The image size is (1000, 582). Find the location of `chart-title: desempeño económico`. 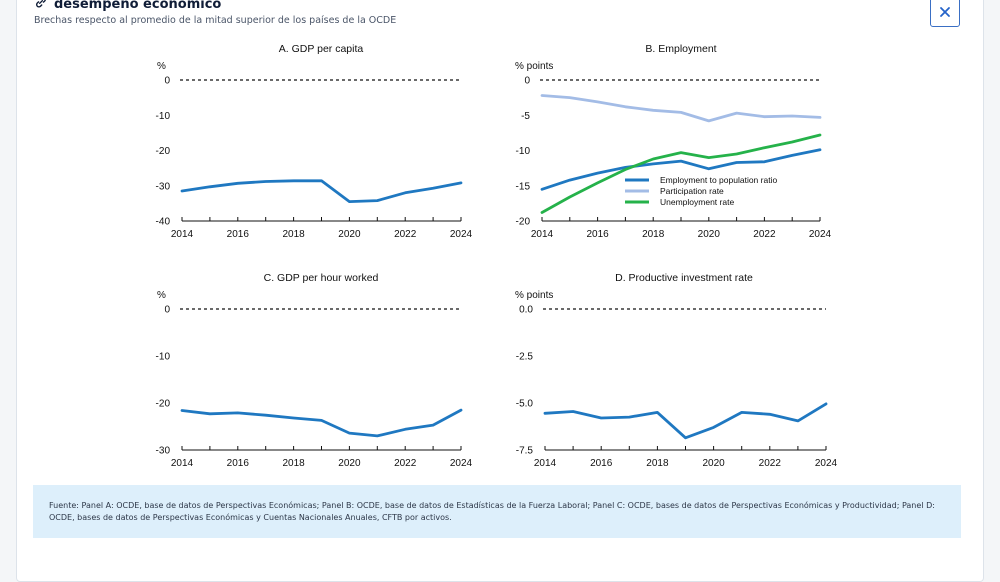

chart-title: desempeño económico is located at coordinates (138, 6).